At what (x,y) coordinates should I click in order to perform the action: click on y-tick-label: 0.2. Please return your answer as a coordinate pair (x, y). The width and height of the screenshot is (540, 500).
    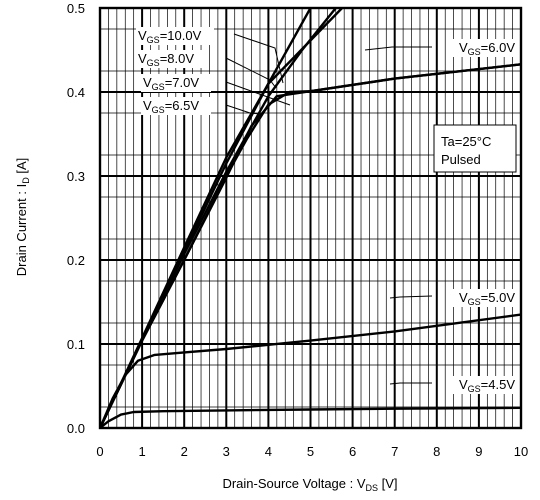
    Looking at the image, I should click on (76, 260).